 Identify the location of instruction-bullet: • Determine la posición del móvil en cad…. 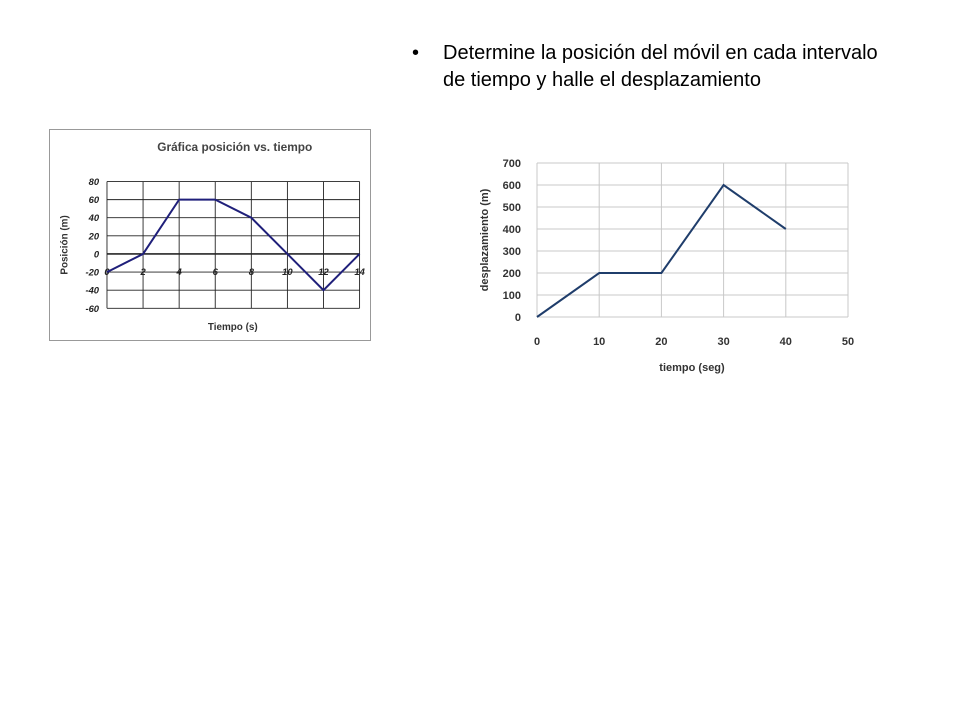
(647, 67).